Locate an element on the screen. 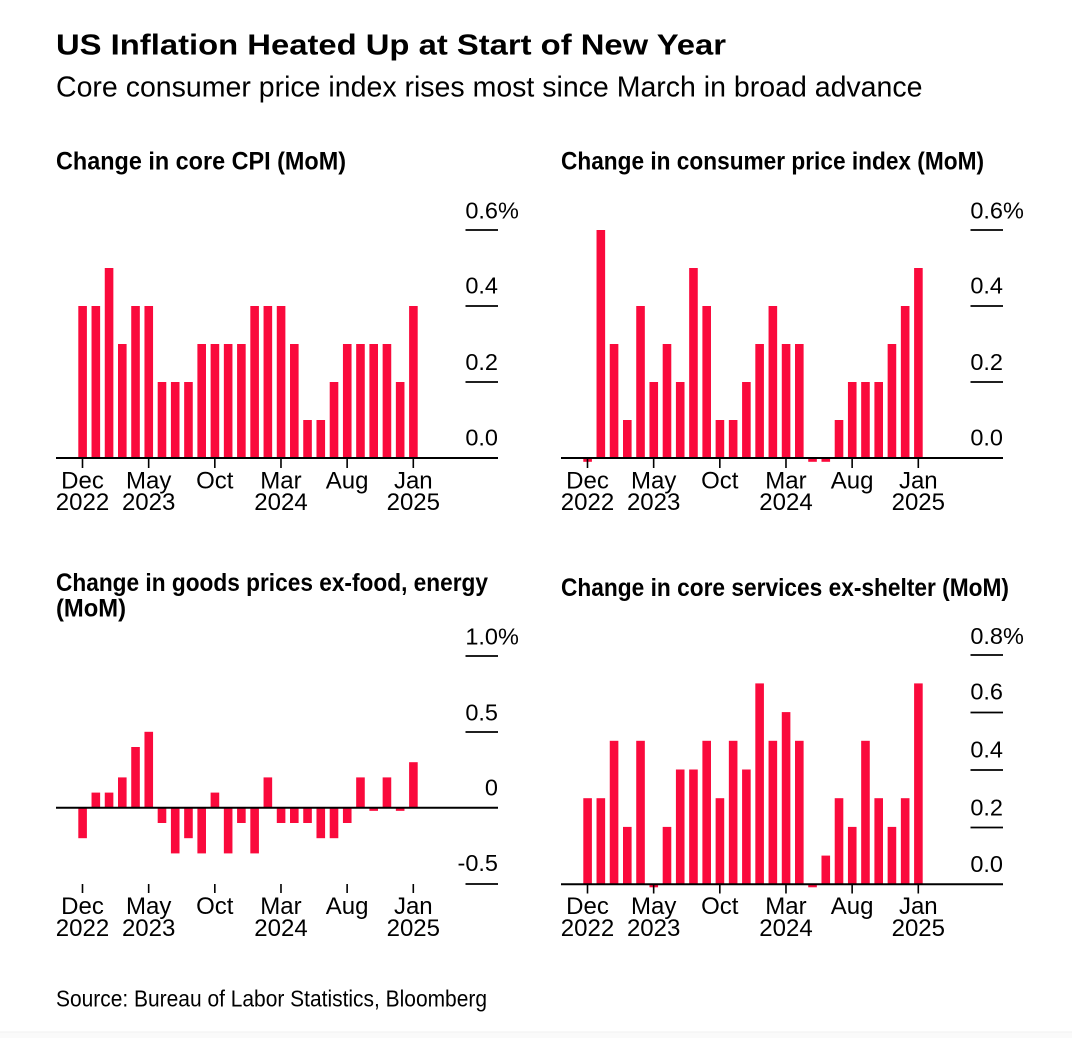 This screenshot has height=1038, width=1072. svg-text: 1.0 is located at coordinates (481, 636).